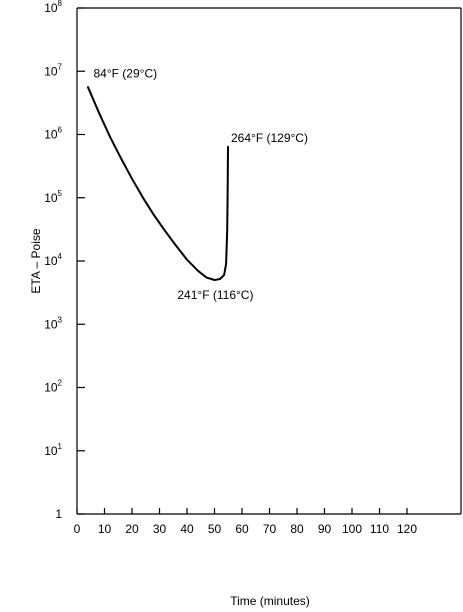 The image size is (463, 612). I want to click on x-tick-label: 0, so click(77, 529).